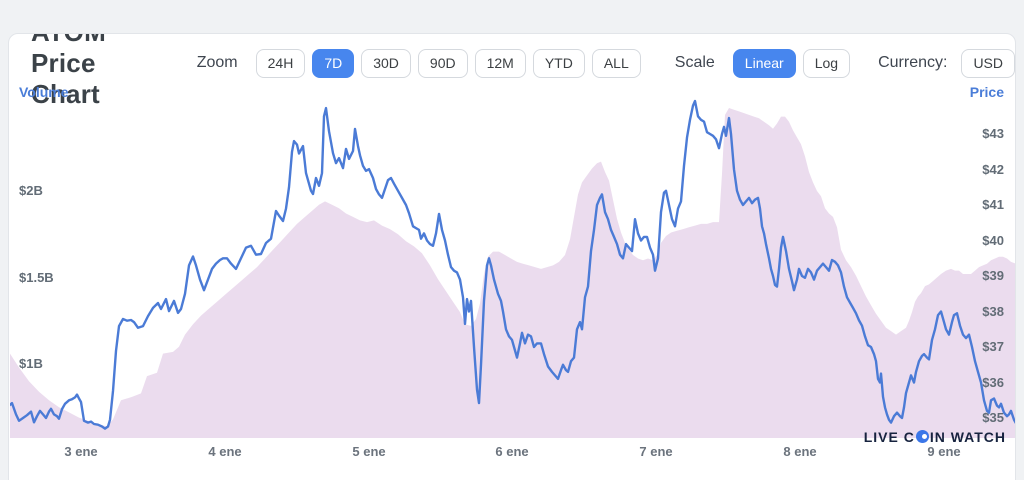 Image resolution: width=1024 pixels, height=480 pixels. Describe the element at coordinates (913, 62) in the screenshot. I see `currency-label: Currency:` at that location.